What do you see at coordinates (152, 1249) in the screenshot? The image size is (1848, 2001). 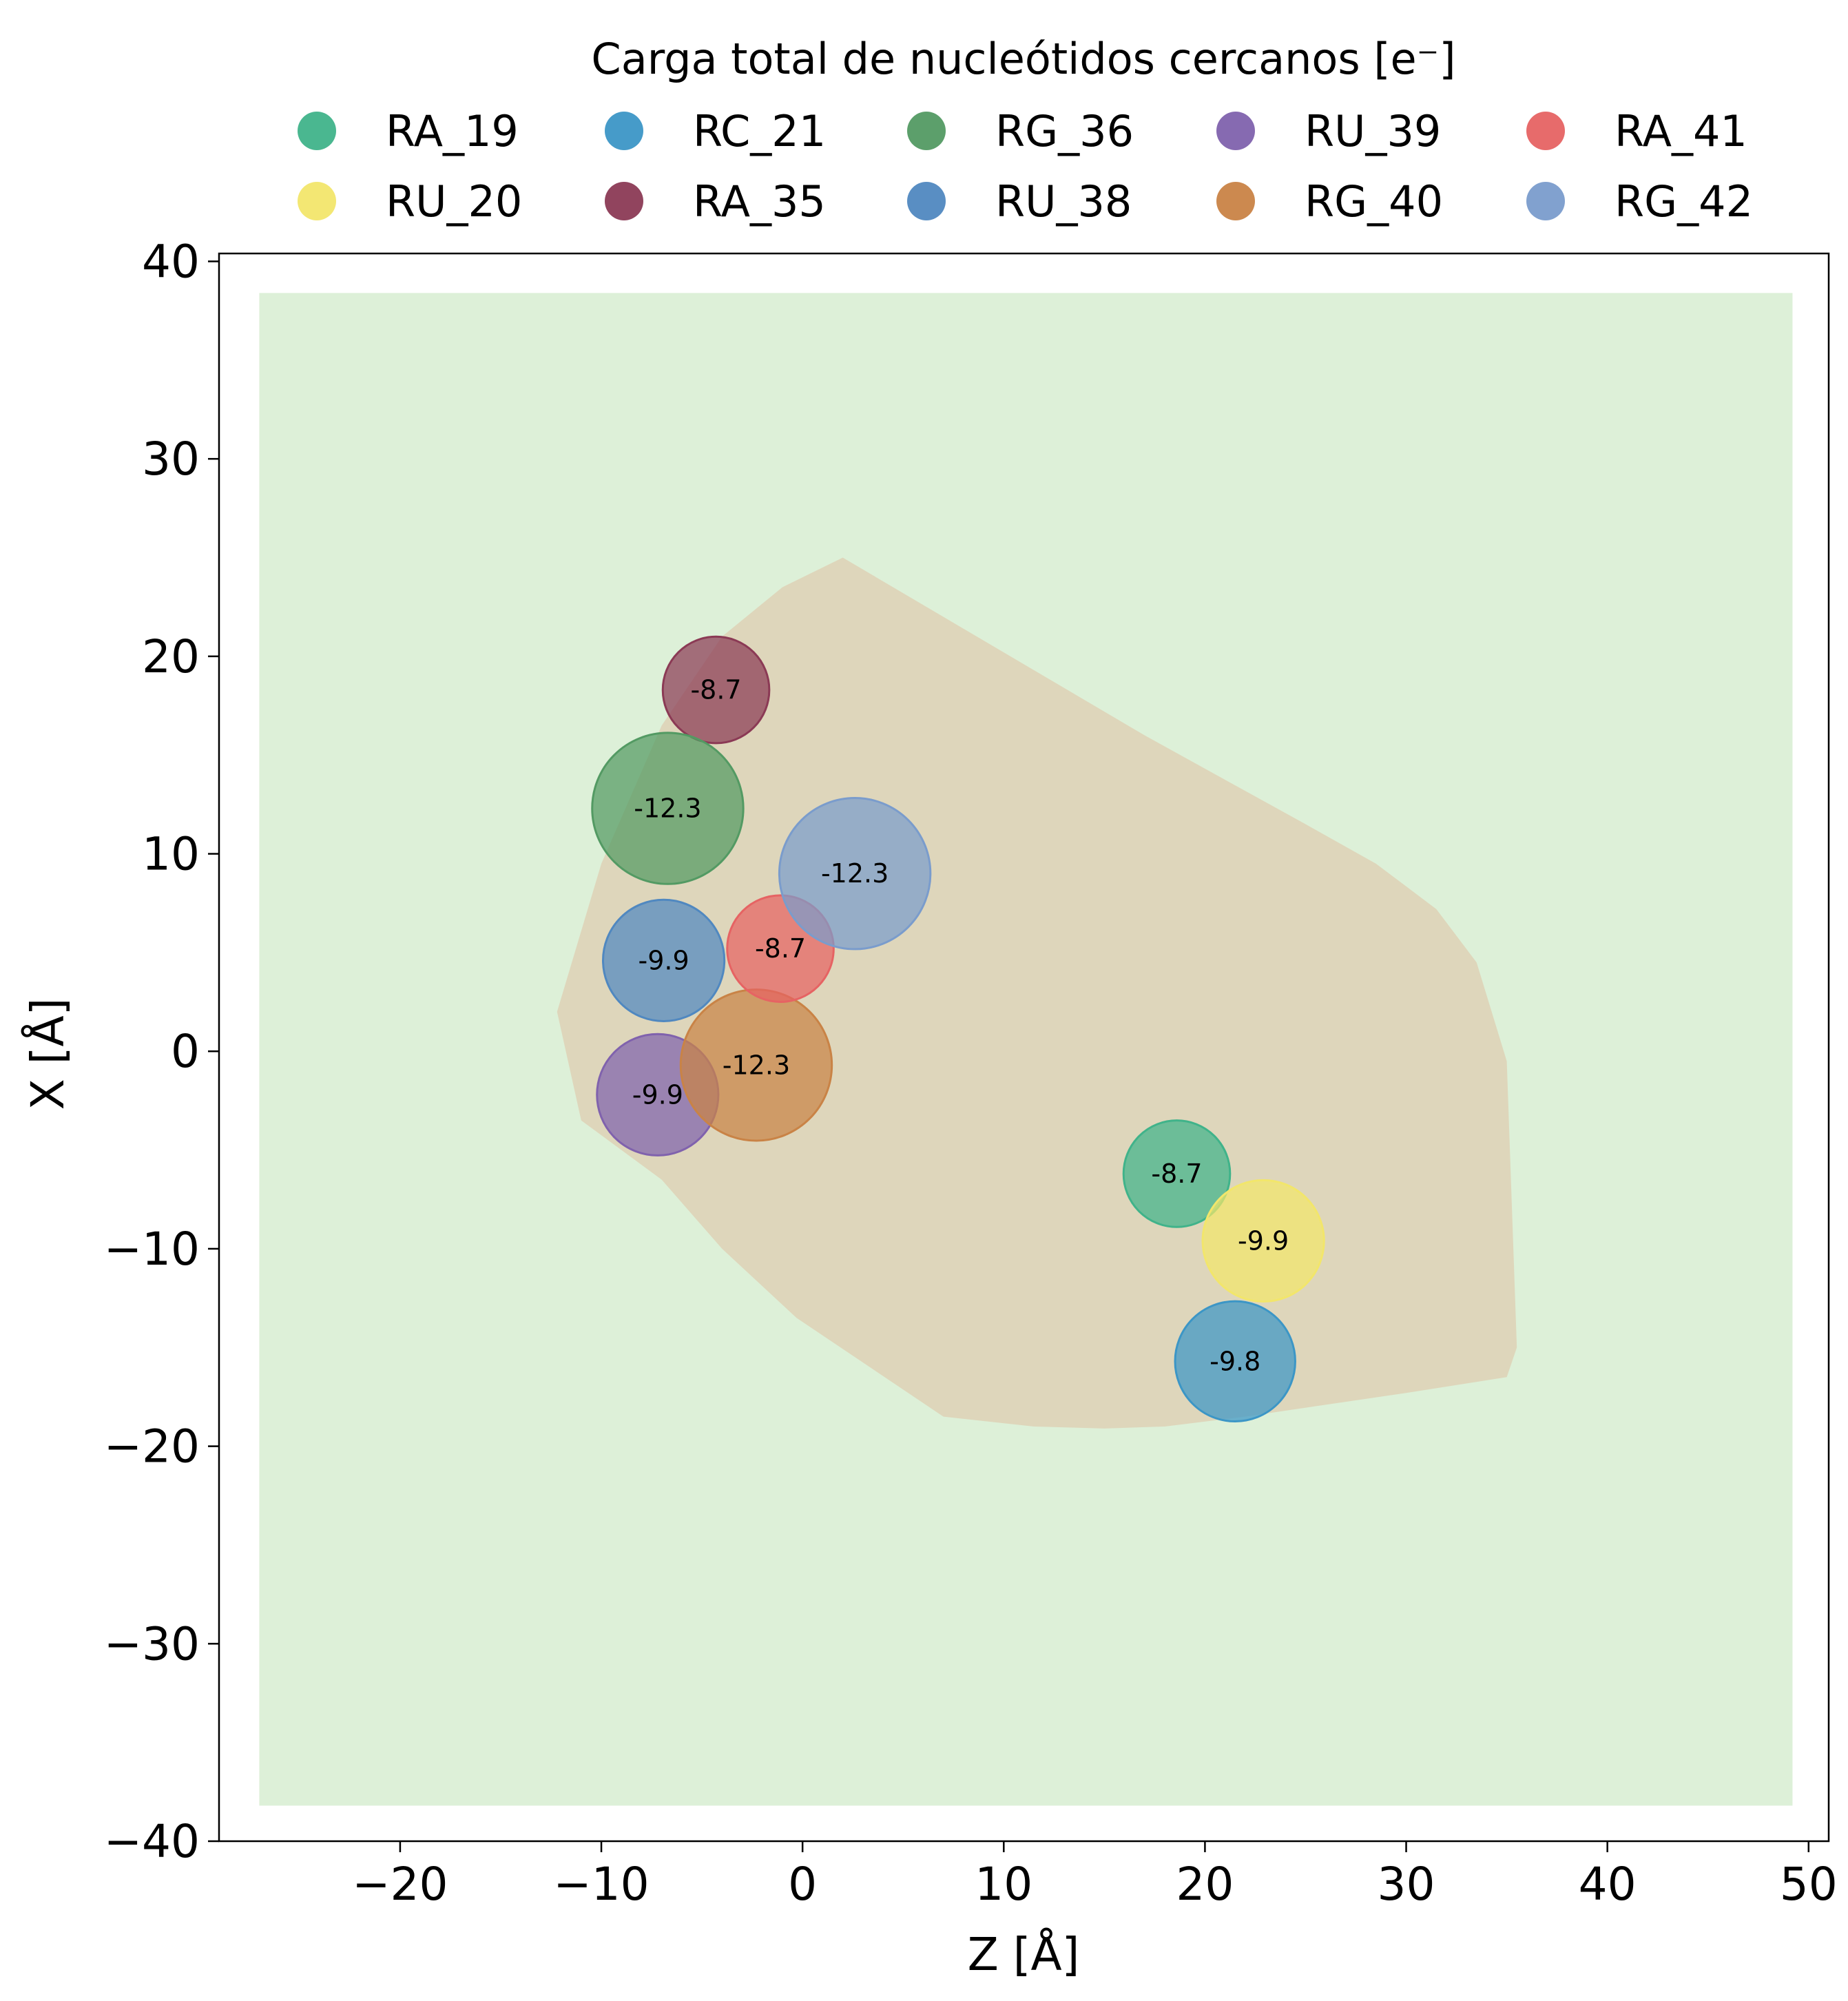 I see `y-tick-label: −10` at bounding box center [152, 1249].